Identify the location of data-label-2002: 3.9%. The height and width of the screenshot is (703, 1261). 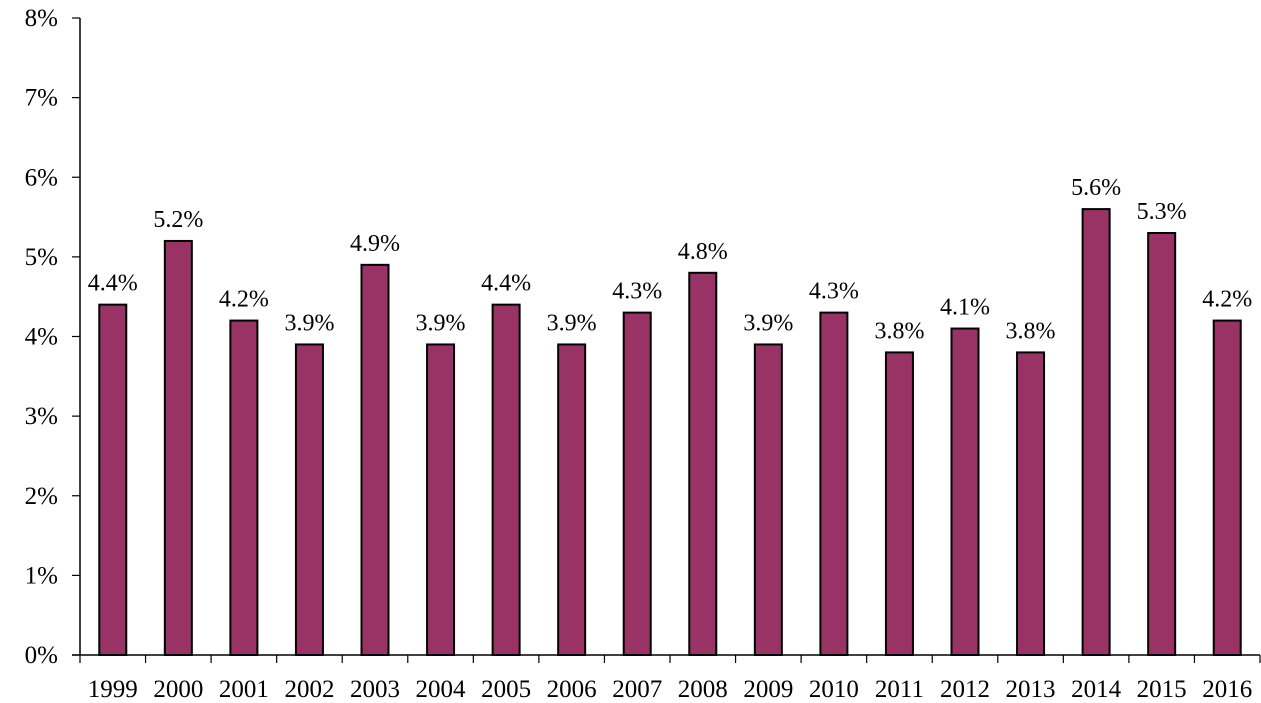
(309, 323).